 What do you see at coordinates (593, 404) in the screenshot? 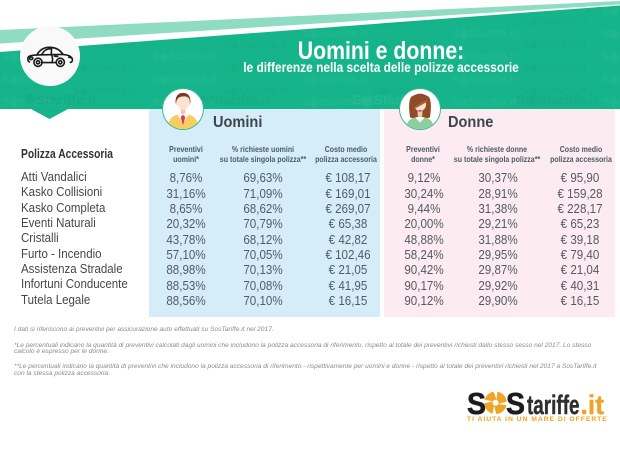
I see `svg-text: .it` at bounding box center [593, 404].